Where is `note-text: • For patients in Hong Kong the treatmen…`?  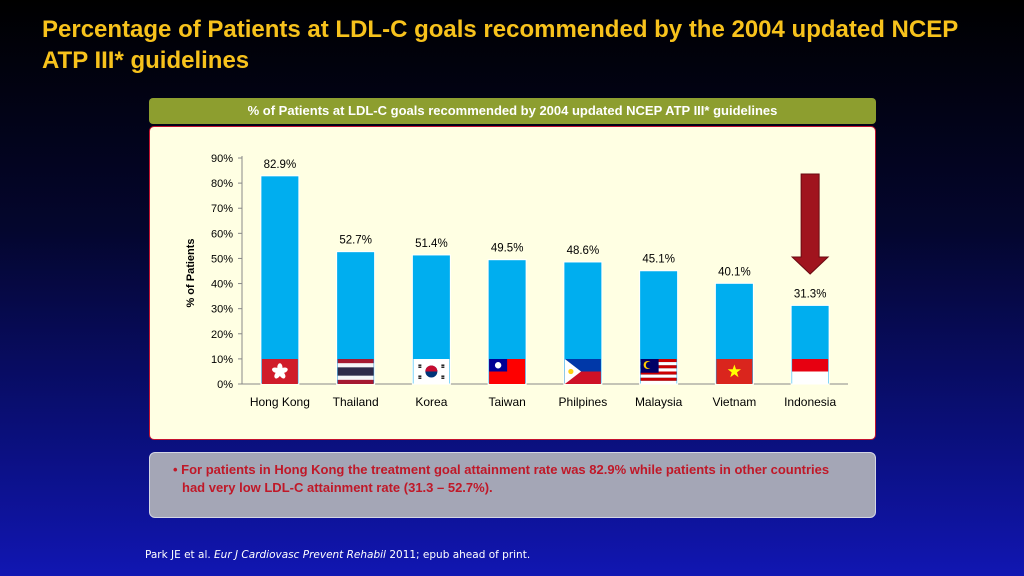
note-text: • For patients in Hong Kong the treatmen… is located at coordinates (501, 478).